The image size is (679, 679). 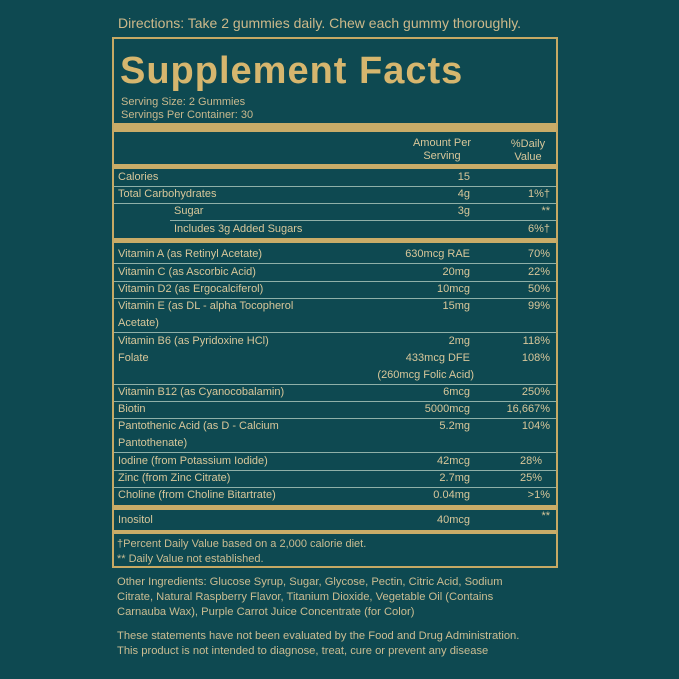 I want to click on table-row: Total Carbohydrates 4g 1%†, so click(x=335, y=195).